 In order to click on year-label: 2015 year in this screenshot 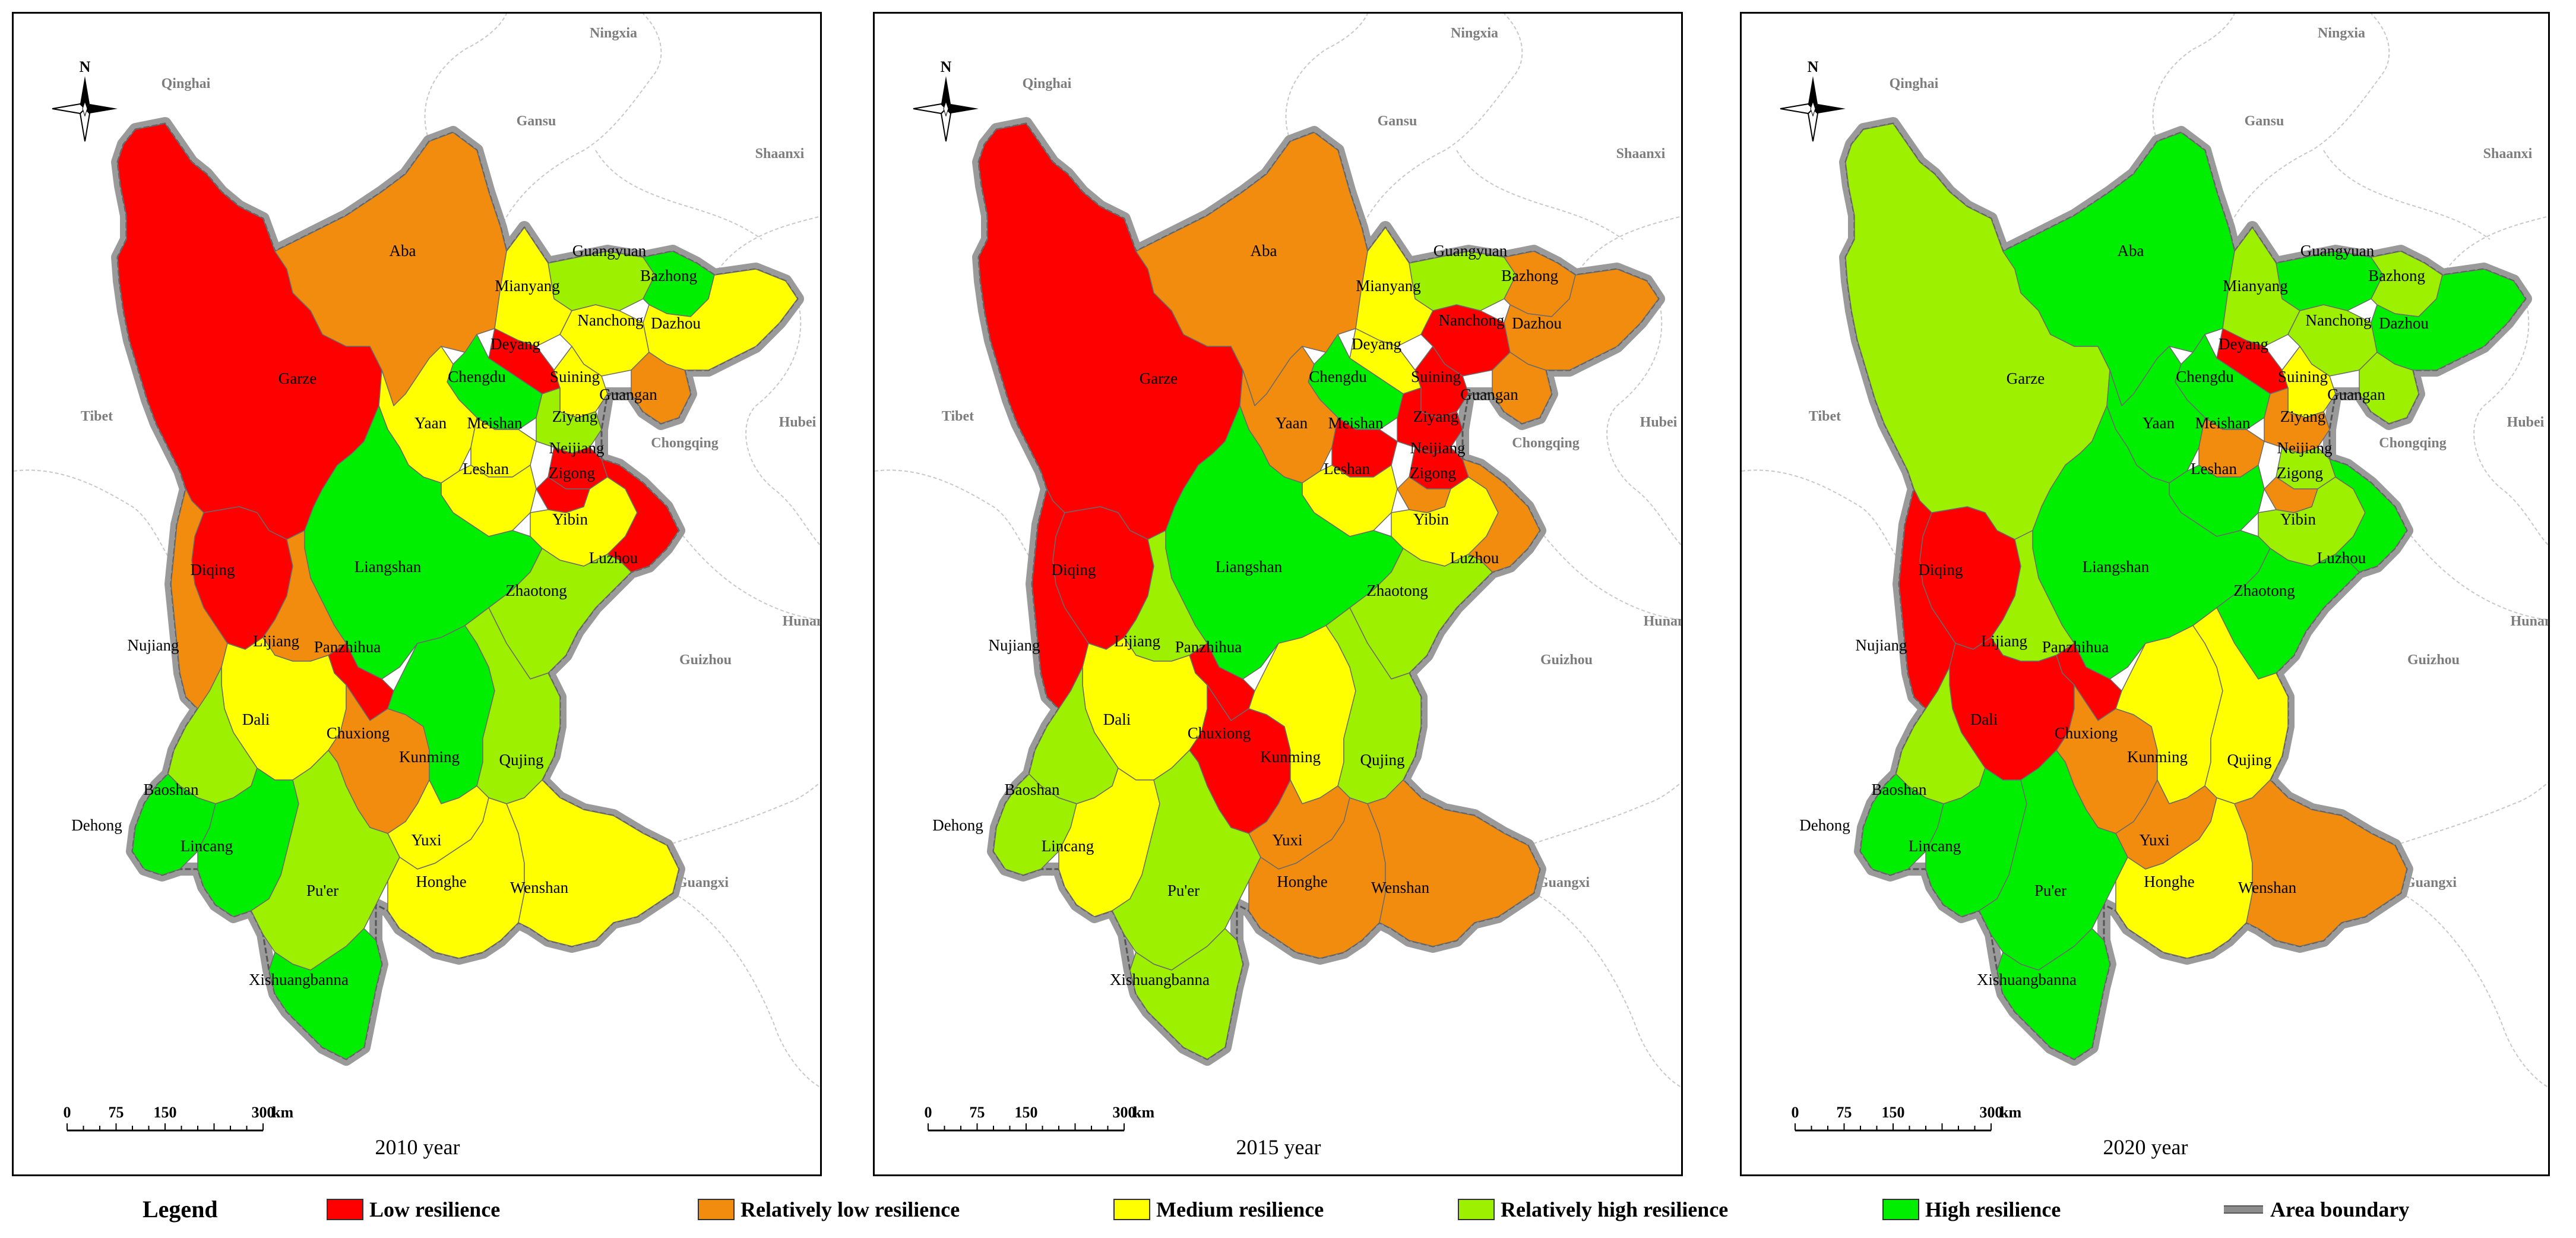, I will do `click(1278, 1147)`.